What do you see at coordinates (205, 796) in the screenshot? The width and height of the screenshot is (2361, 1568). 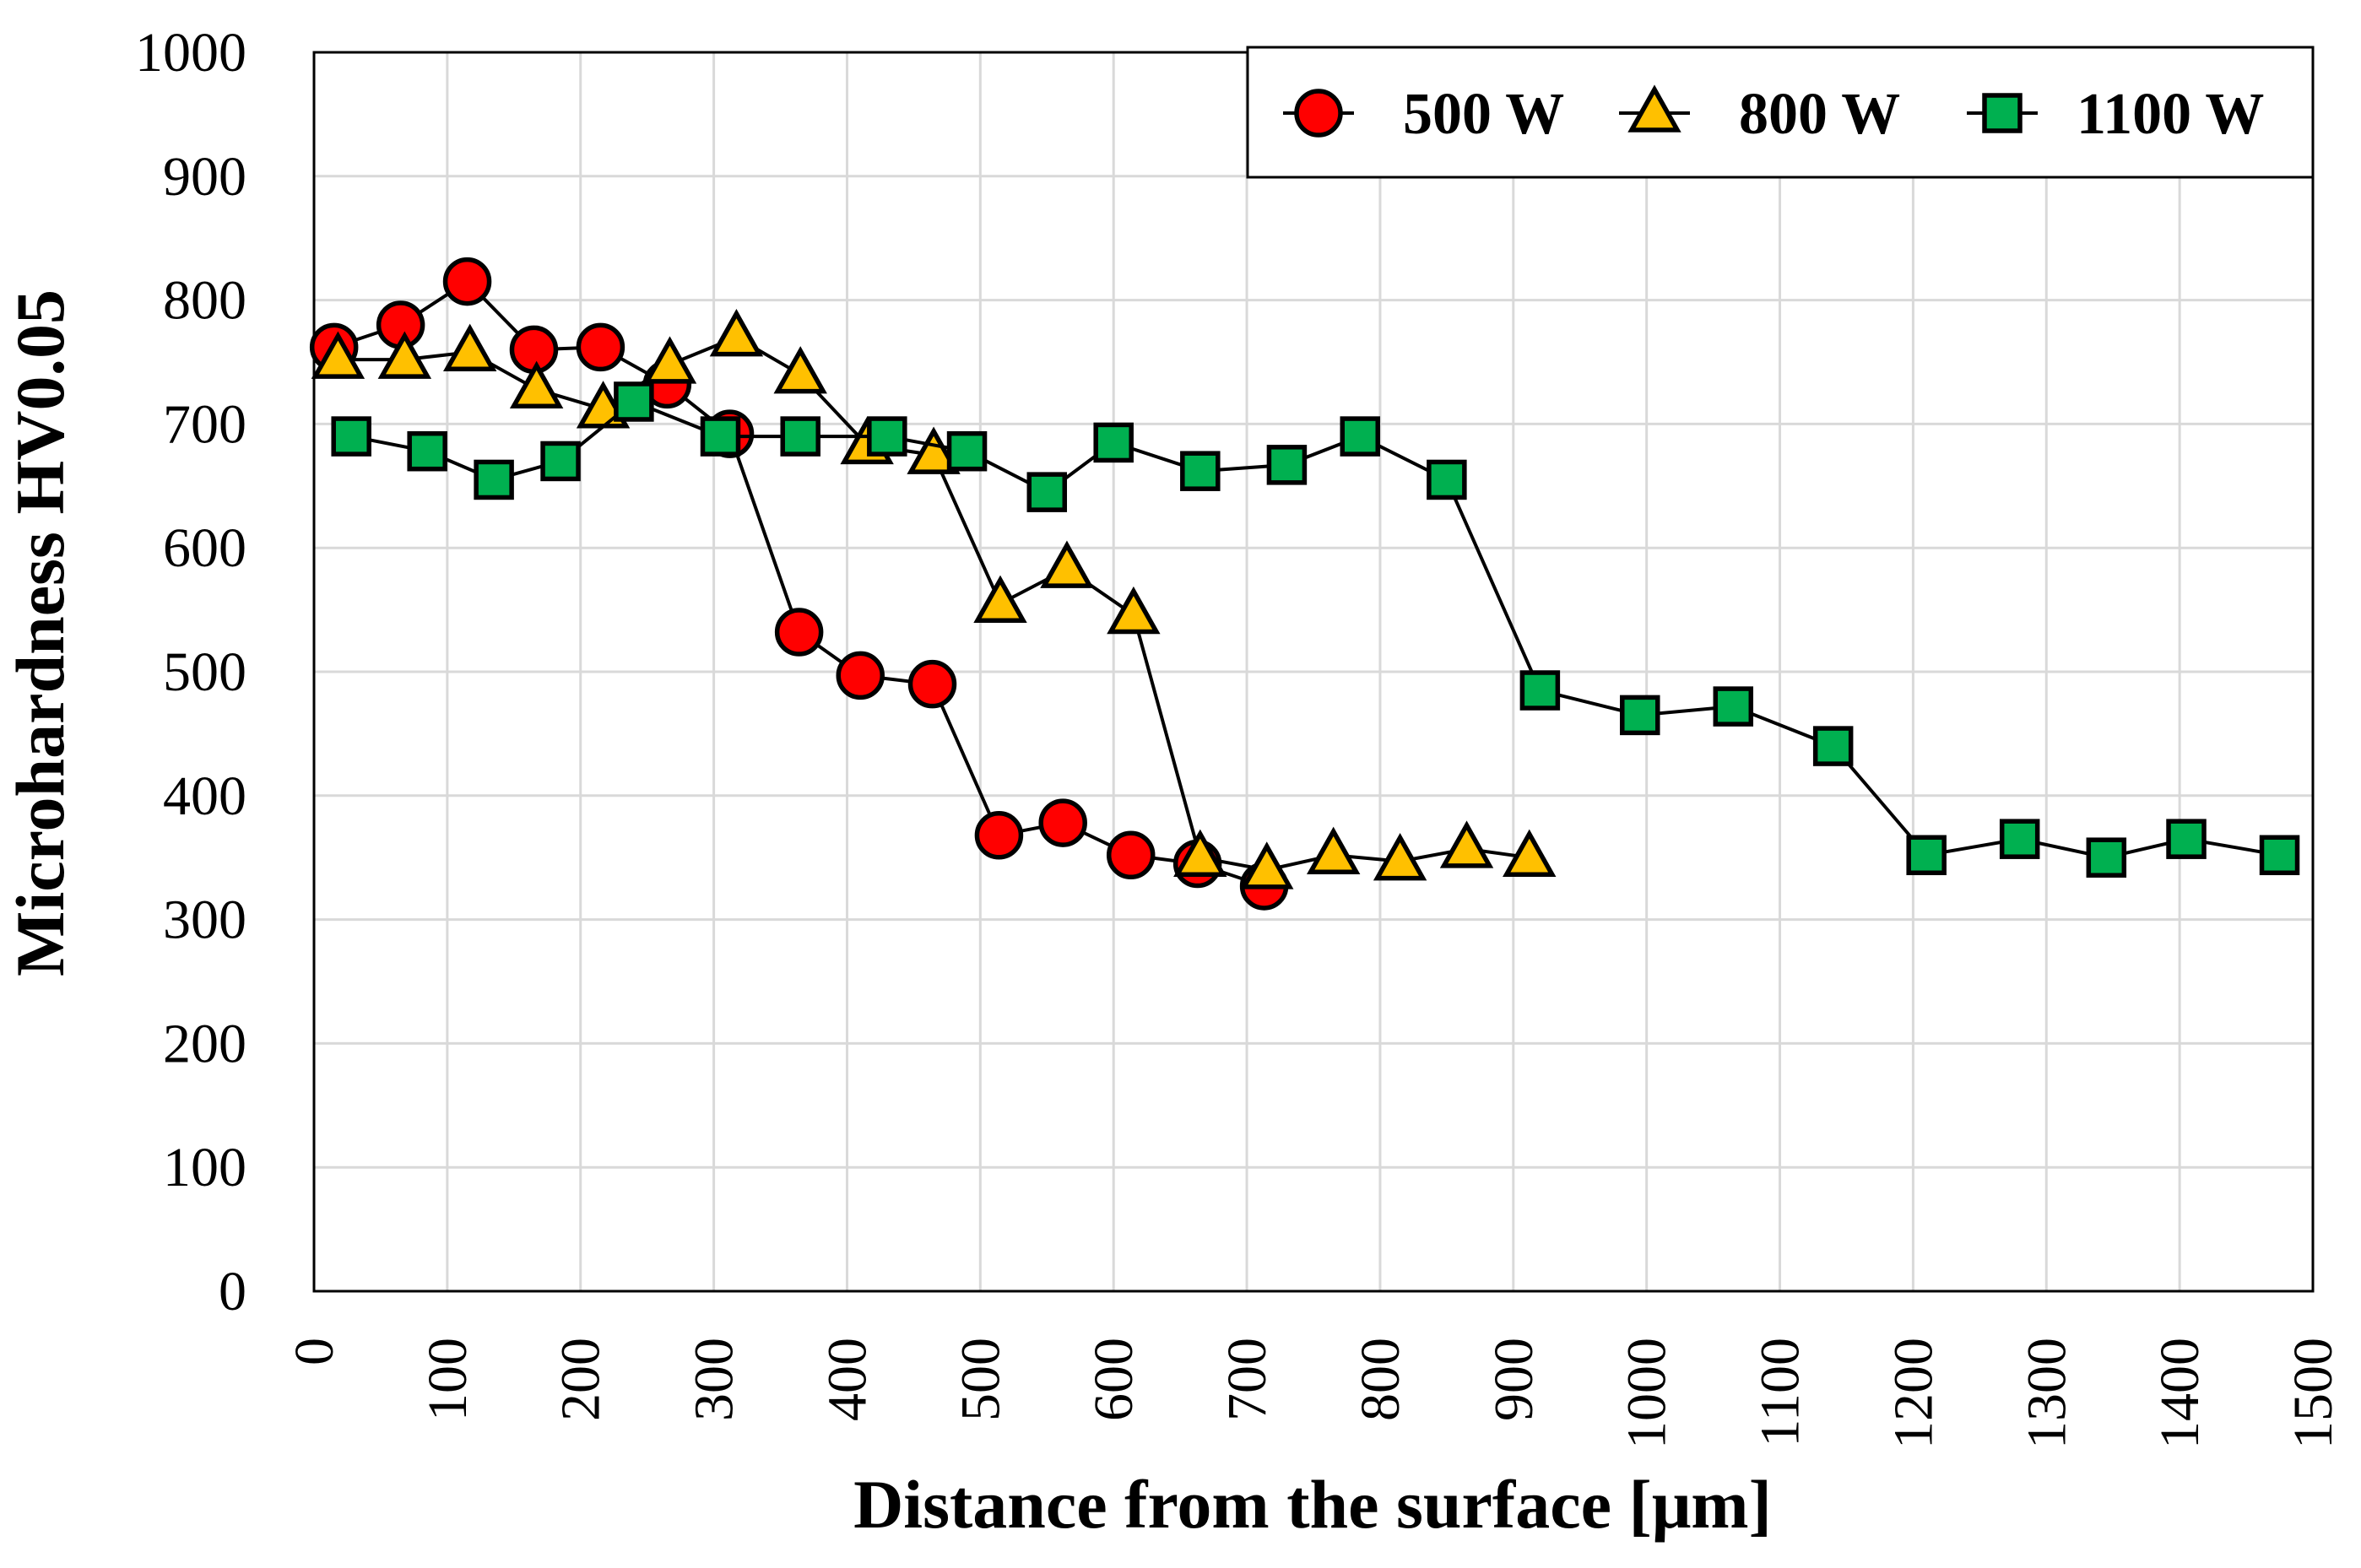 I see `y-tick-label: 400` at bounding box center [205, 796].